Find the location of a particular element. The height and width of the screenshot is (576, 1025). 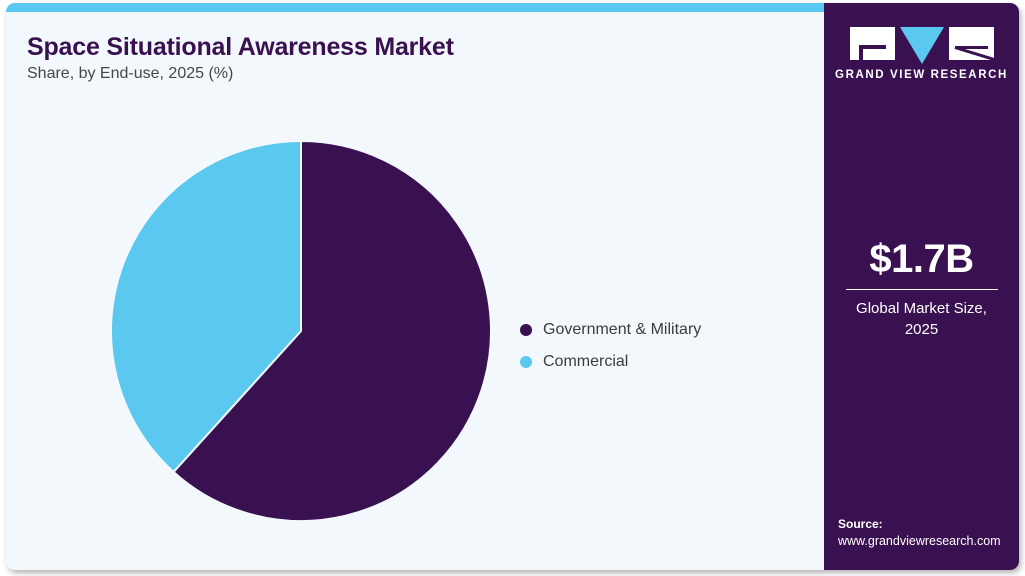

pie-slice is located at coordinates (206, 307).